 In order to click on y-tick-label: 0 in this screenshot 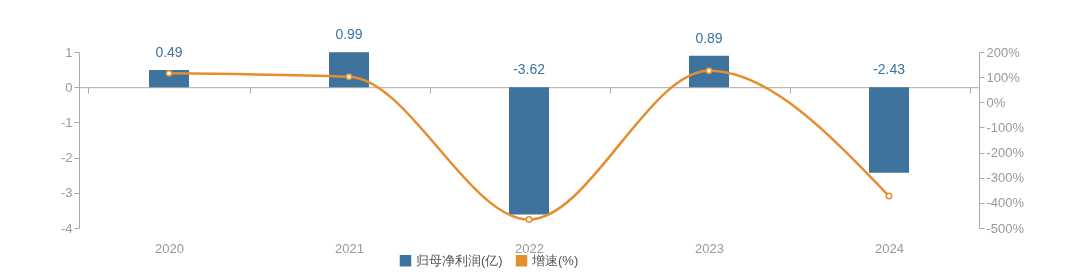, I will do `click(69, 87)`.